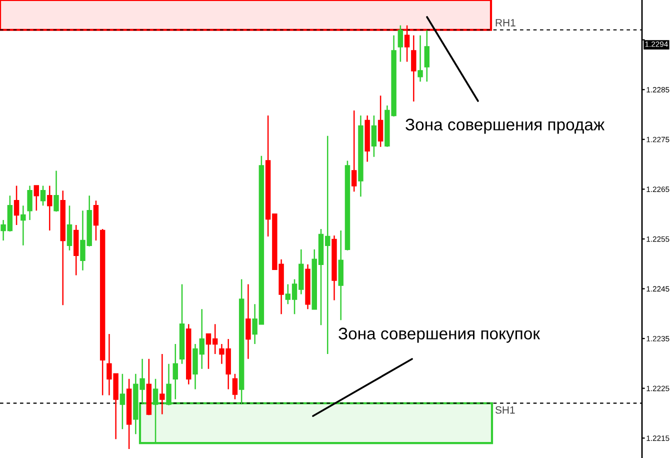 The height and width of the screenshot is (458, 670). Describe the element at coordinates (505, 410) in the screenshot. I see `ref-line-label: SH1` at that location.